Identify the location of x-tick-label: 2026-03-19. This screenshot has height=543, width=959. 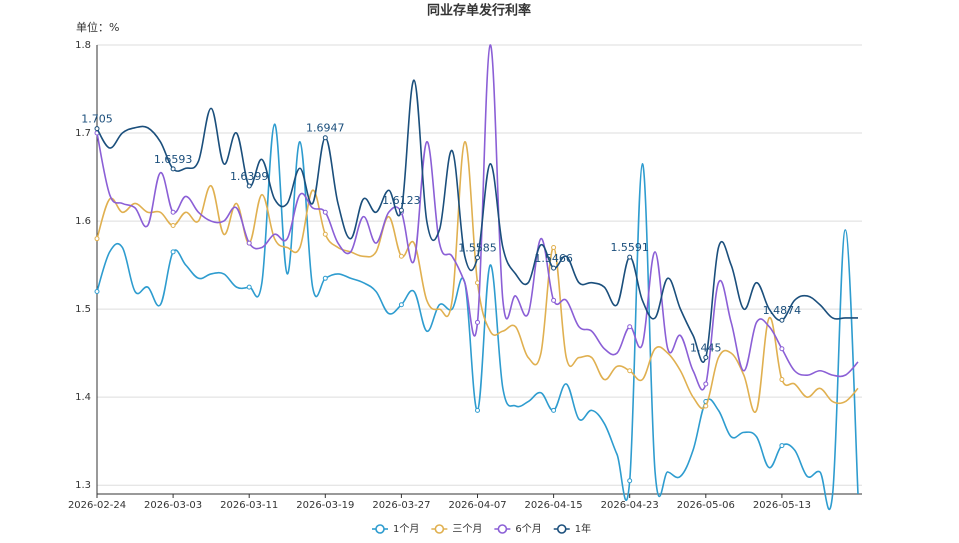
(325, 505).